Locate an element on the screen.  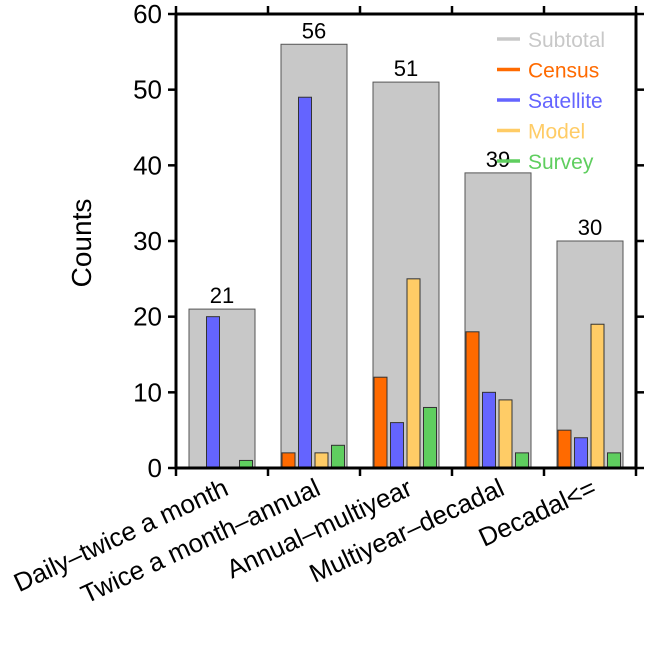
y-tick-label: 60 is located at coordinates (147, 14).